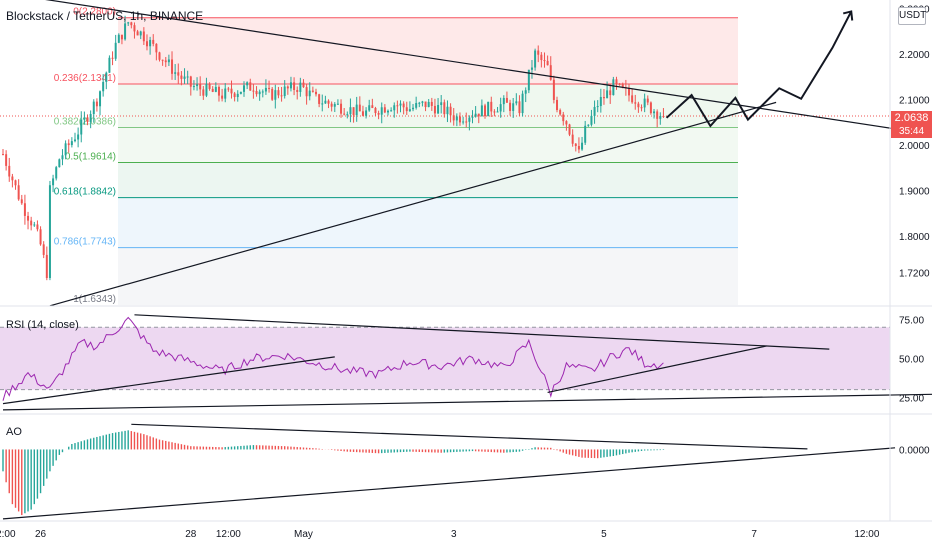  What do you see at coordinates (914, 450) in the screenshot?
I see `ao-tick-label: 0.0000` at bounding box center [914, 450].